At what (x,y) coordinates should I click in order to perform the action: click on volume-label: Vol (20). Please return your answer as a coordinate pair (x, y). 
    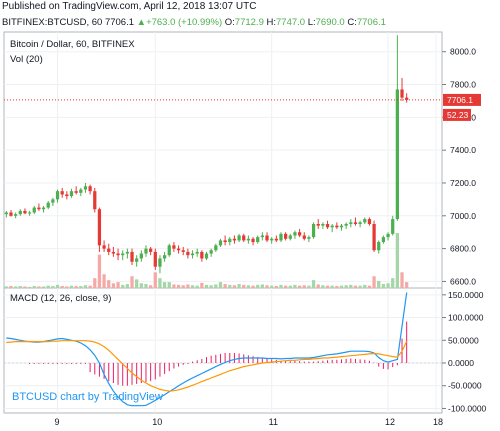
    Looking at the image, I should click on (26, 59).